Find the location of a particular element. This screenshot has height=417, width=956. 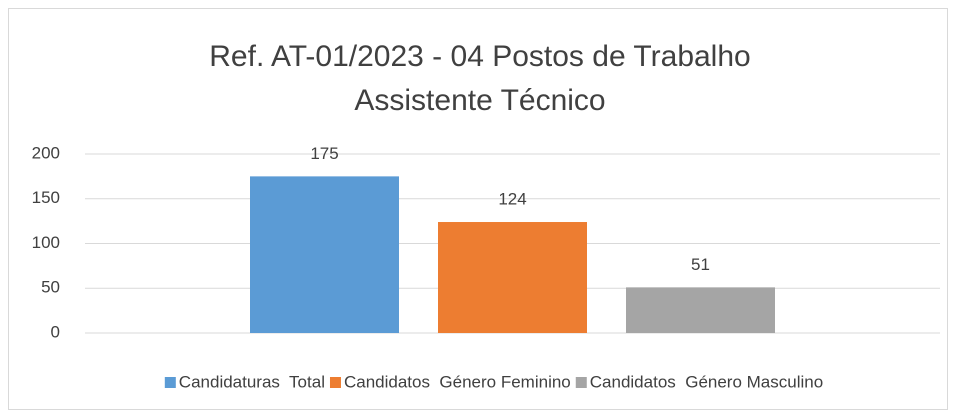

y-tick-label: 150 is located at coordinates (46, 197).